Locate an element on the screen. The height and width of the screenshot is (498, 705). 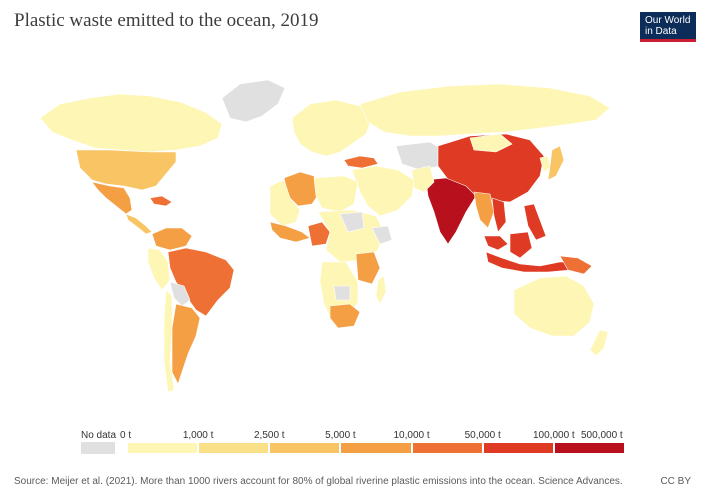
logo-accent-bar is located at coordinates (668, 40).